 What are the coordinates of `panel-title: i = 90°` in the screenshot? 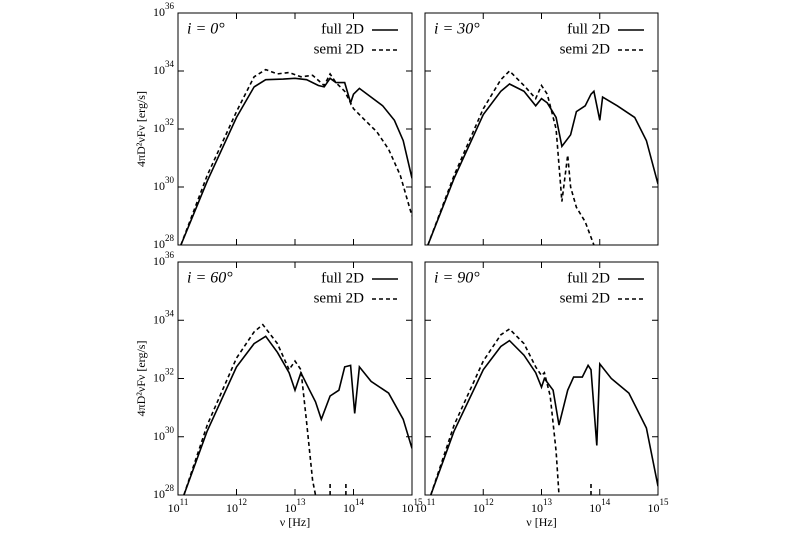 It's located at (457, 278).